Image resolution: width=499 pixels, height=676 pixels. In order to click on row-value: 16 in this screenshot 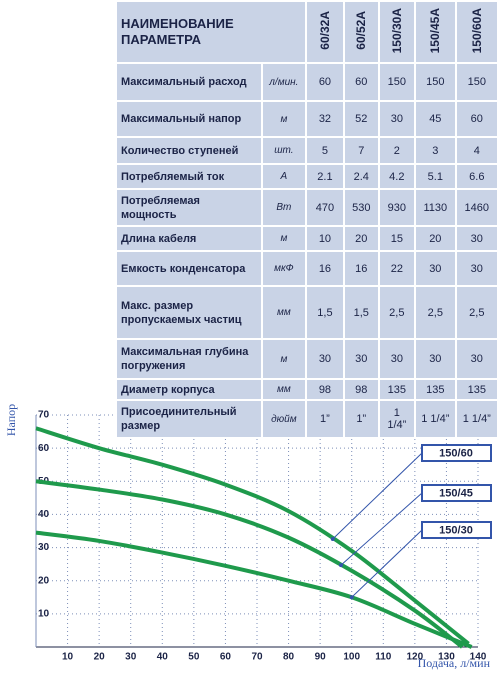, I will do `click(361, 268)`.